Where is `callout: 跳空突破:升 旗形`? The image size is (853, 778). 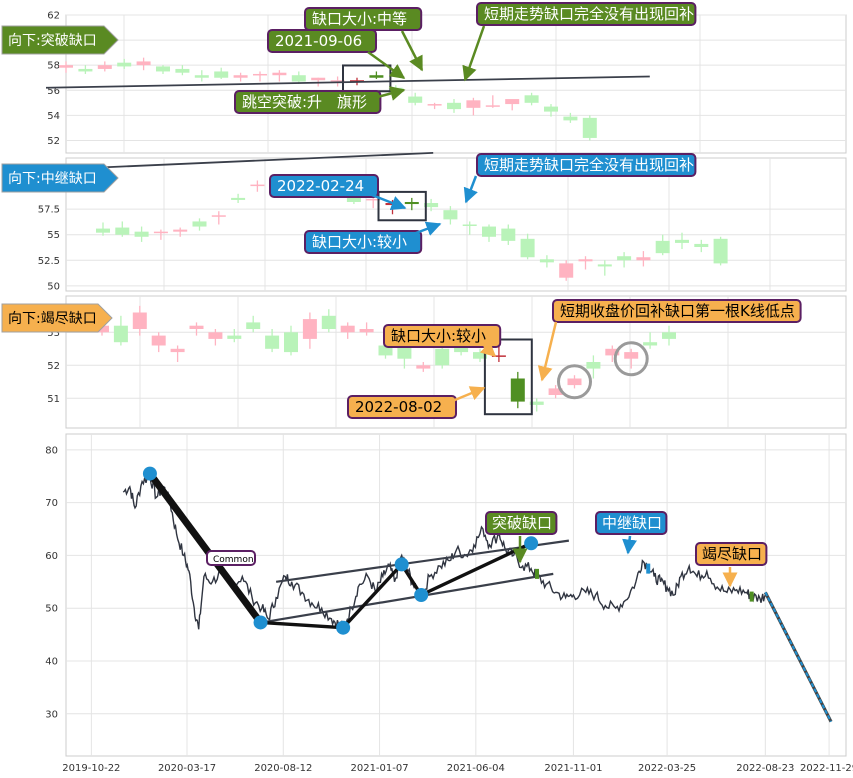
callout: 跳空突破:升 旗形 is located at coordinates (308, 102).